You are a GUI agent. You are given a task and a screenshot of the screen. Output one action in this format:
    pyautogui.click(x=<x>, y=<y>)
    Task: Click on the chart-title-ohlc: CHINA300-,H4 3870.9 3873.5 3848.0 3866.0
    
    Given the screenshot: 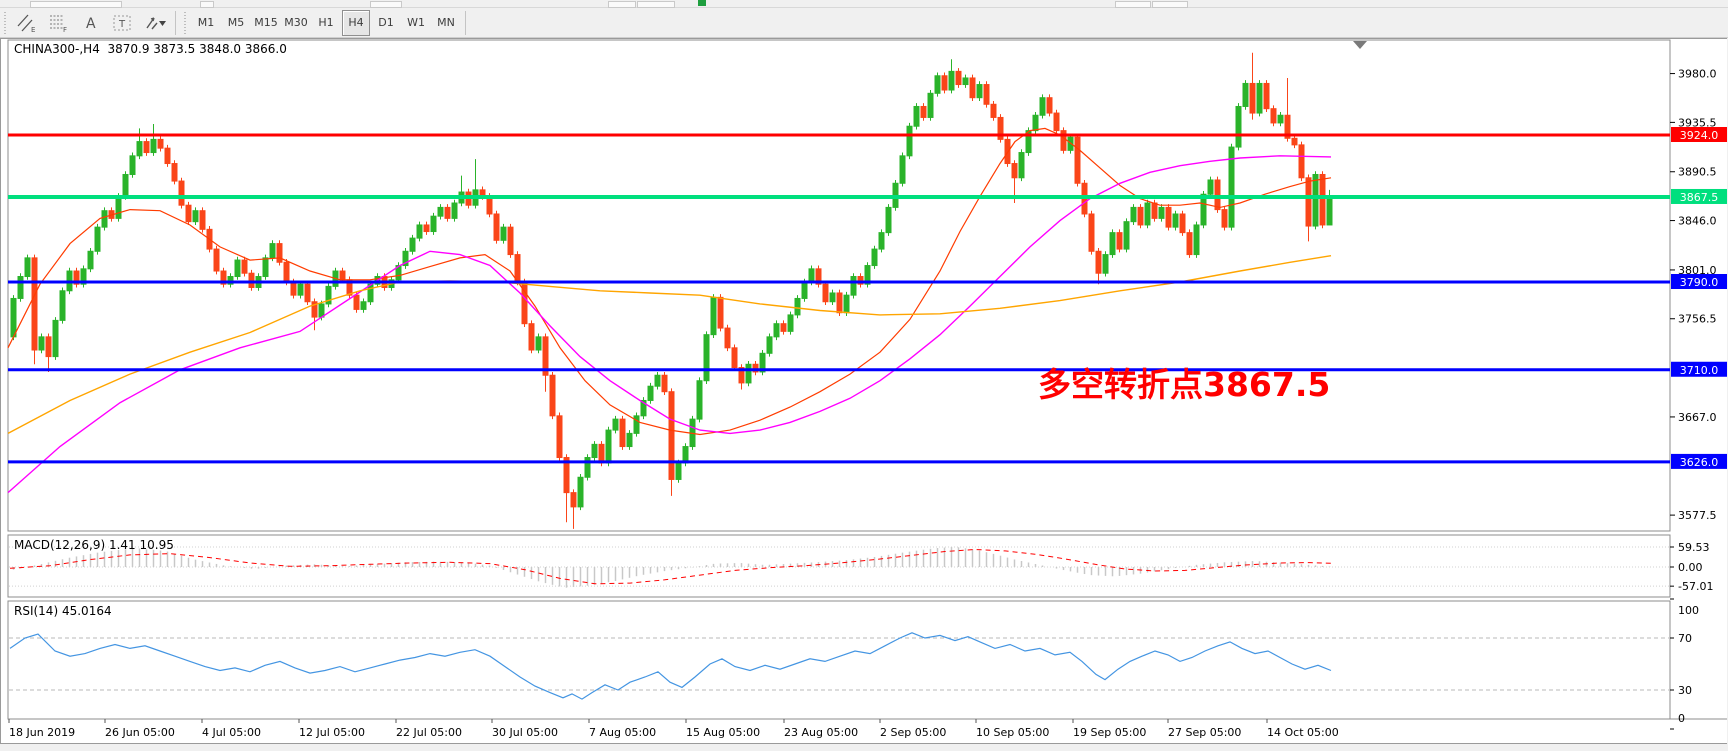 What is the action you would take?
    pyautogui.click(x=150, y=49)
    